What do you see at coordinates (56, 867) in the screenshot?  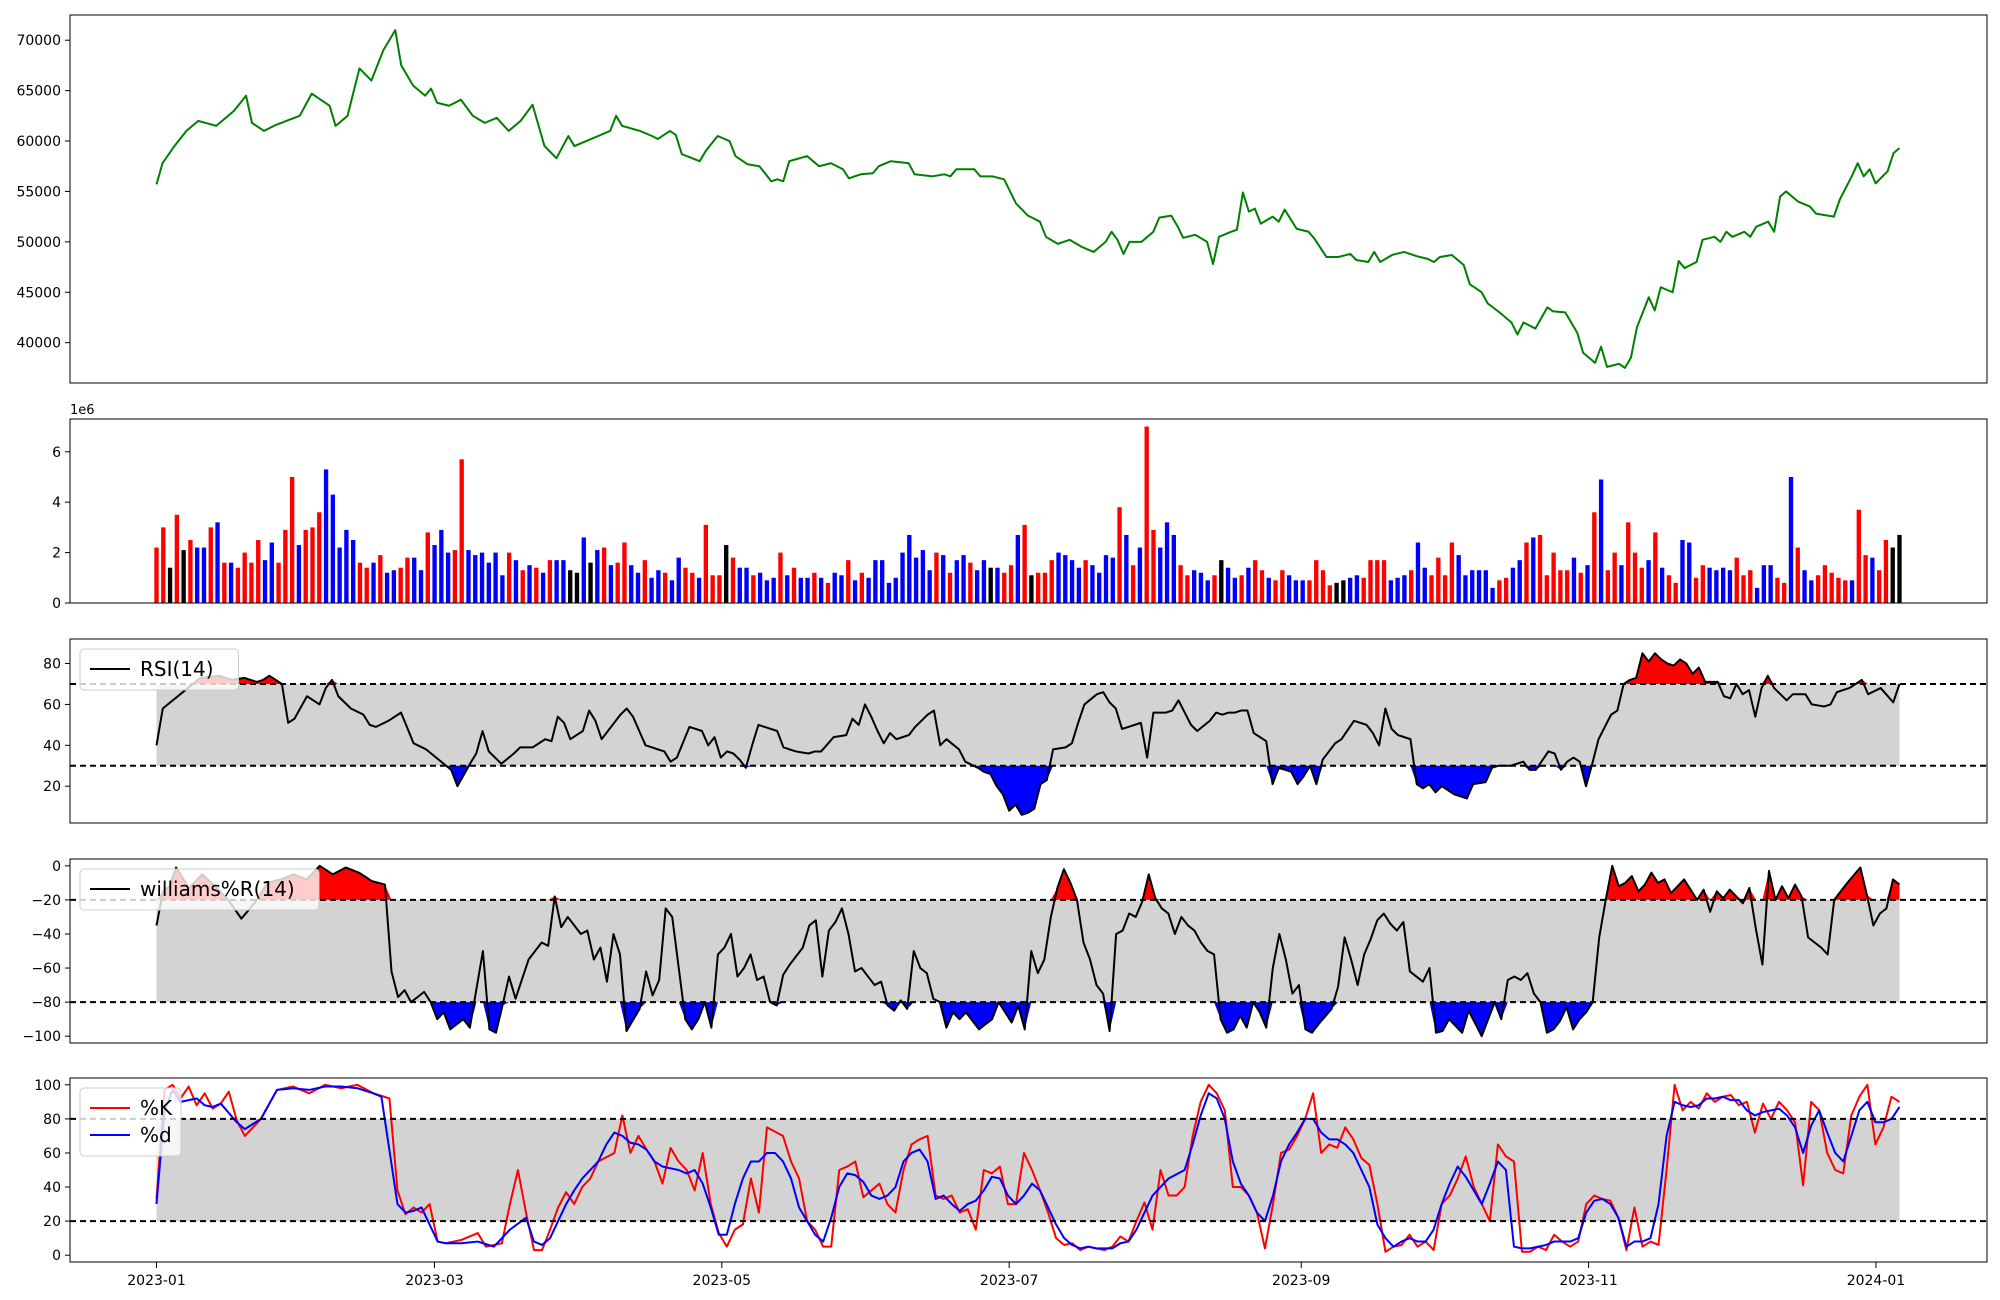 I see `williams-ytick-label: 0` at bounding box center [56, 867].